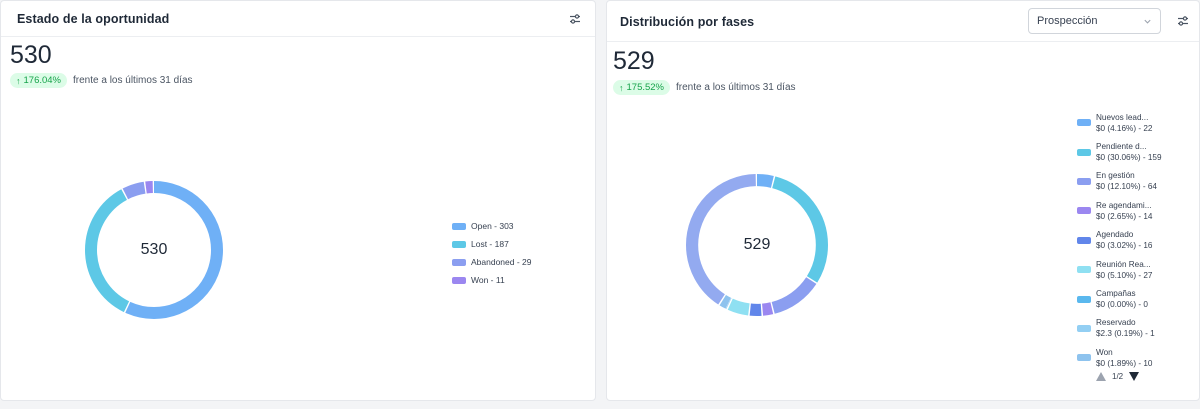  Describe the element at coordinates (501, 262) in the screenshot. I see `legend-label: Abandoned - 29` at that location.